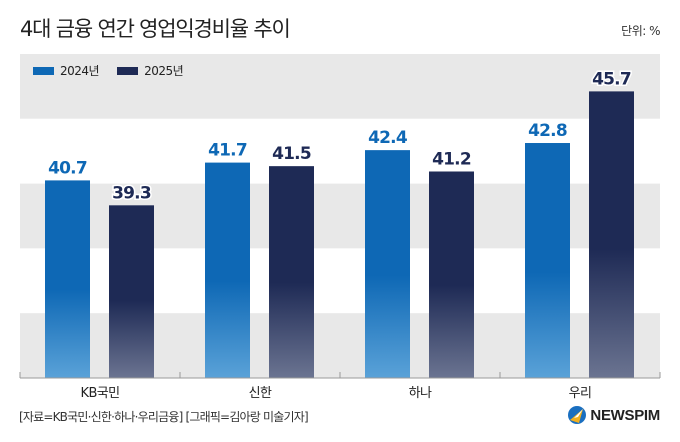  I want to click on x-tick-label: 하나, so click(420, 393).